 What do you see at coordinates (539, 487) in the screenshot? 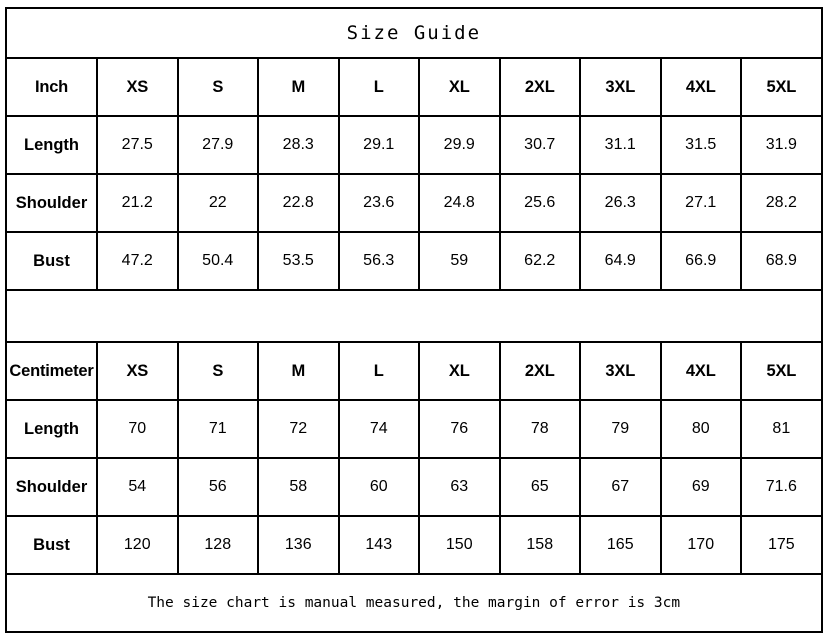
I see `measure-value-cell: 65` at bounding box center [539, 487].